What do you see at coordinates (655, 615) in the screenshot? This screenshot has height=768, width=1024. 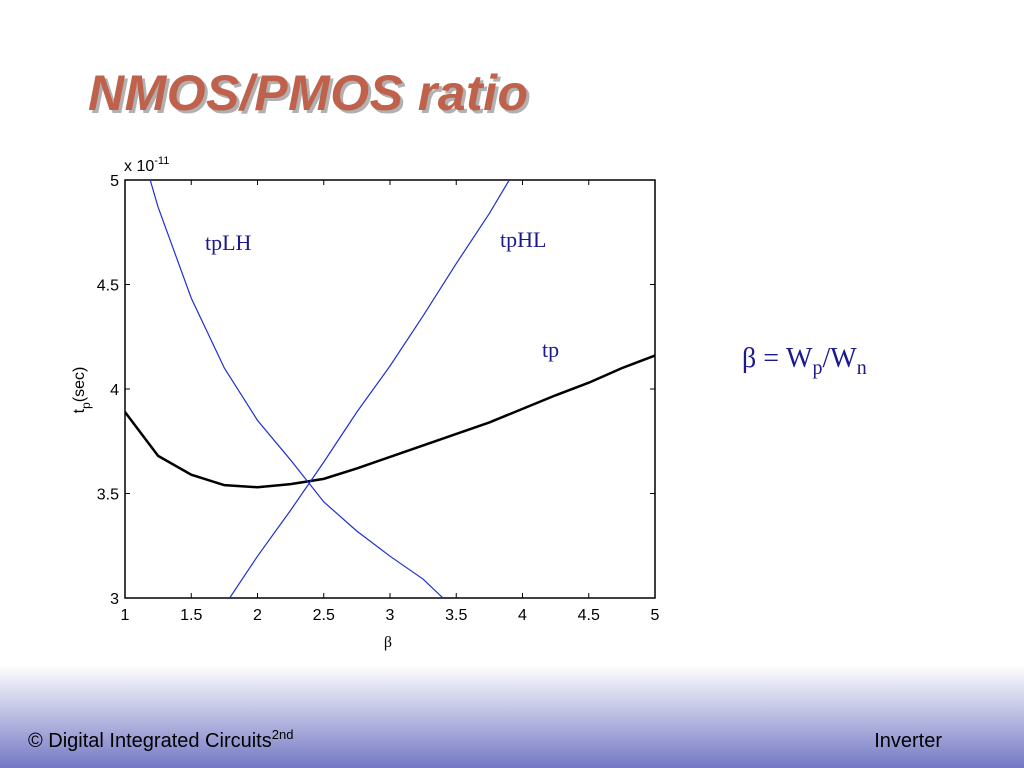 I see `x-tick-label: 5` at bounding box center [655, 615].